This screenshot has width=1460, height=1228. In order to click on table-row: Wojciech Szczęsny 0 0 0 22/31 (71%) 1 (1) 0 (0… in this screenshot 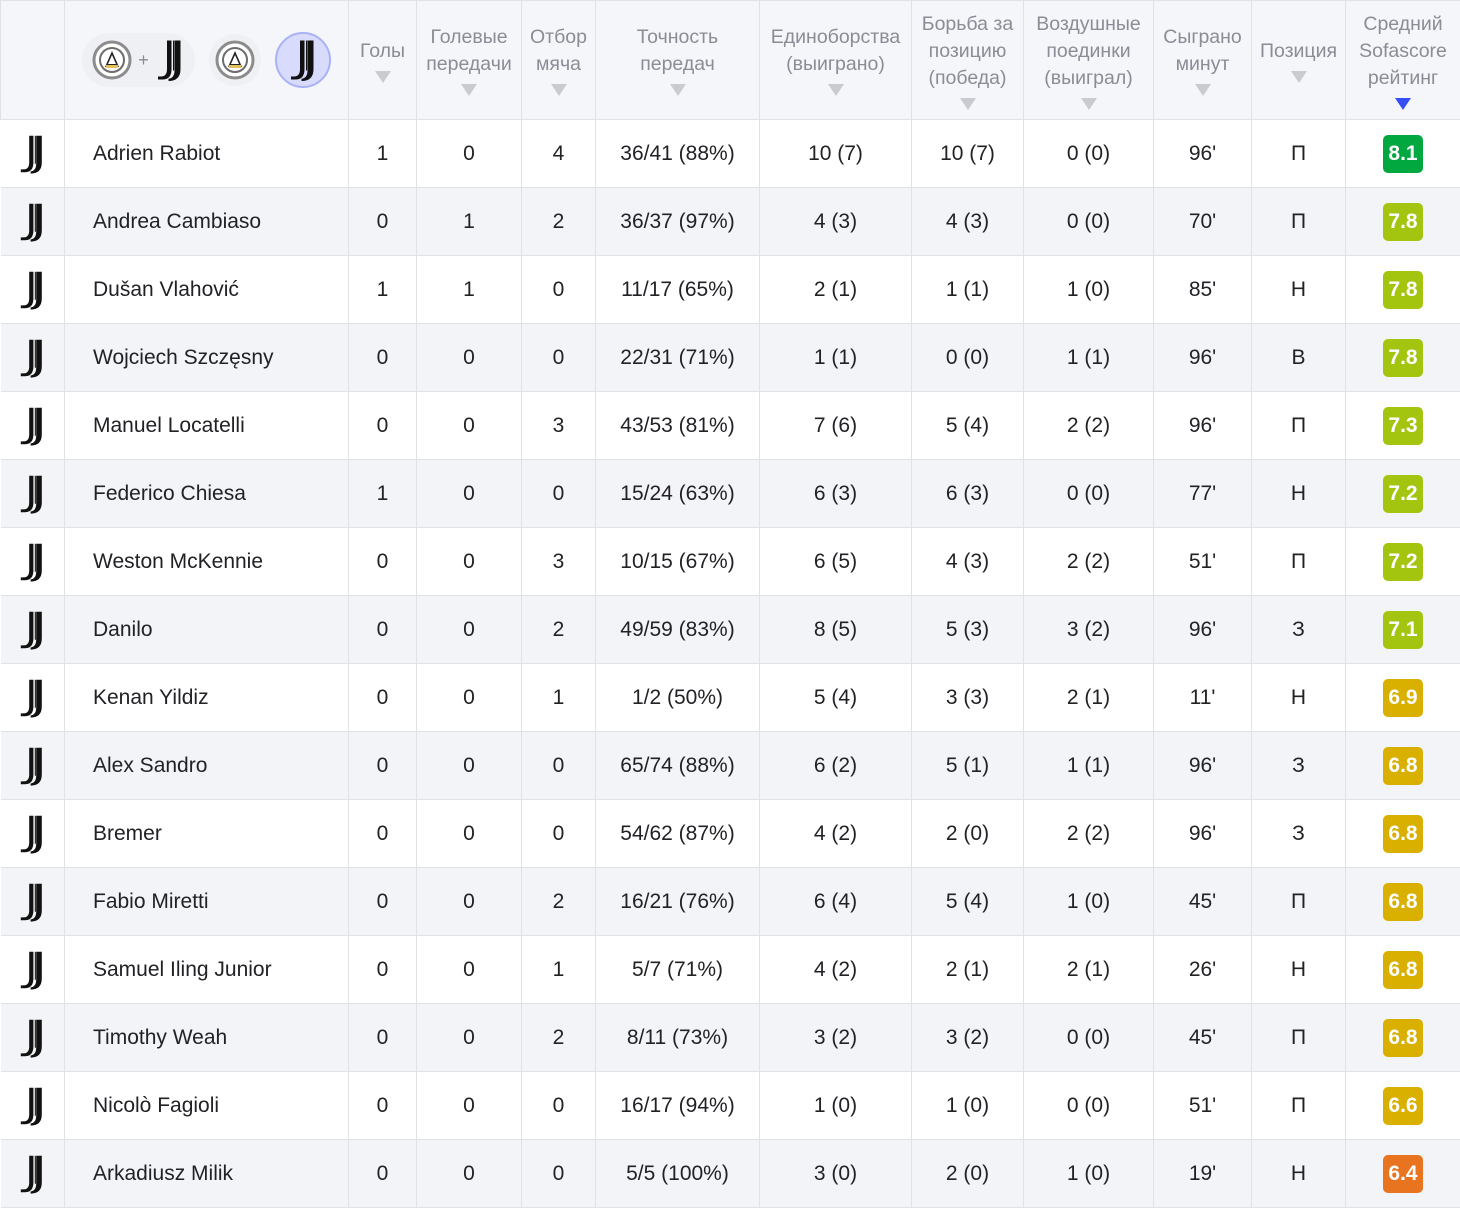, I will do `click(730, 357)`.